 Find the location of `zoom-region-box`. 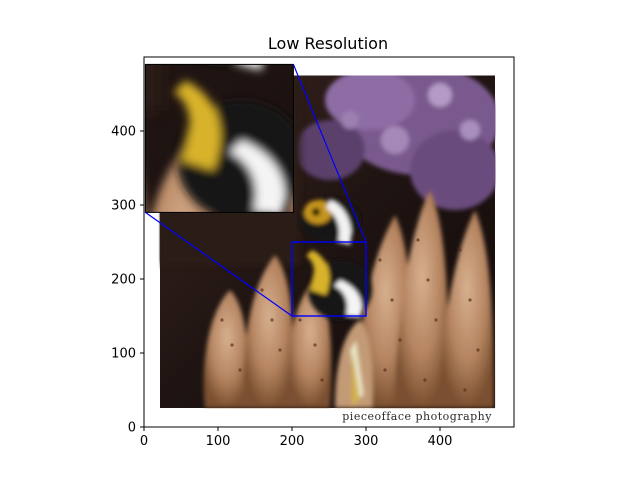

zoom-region-box is located at coordinates (329, 279).